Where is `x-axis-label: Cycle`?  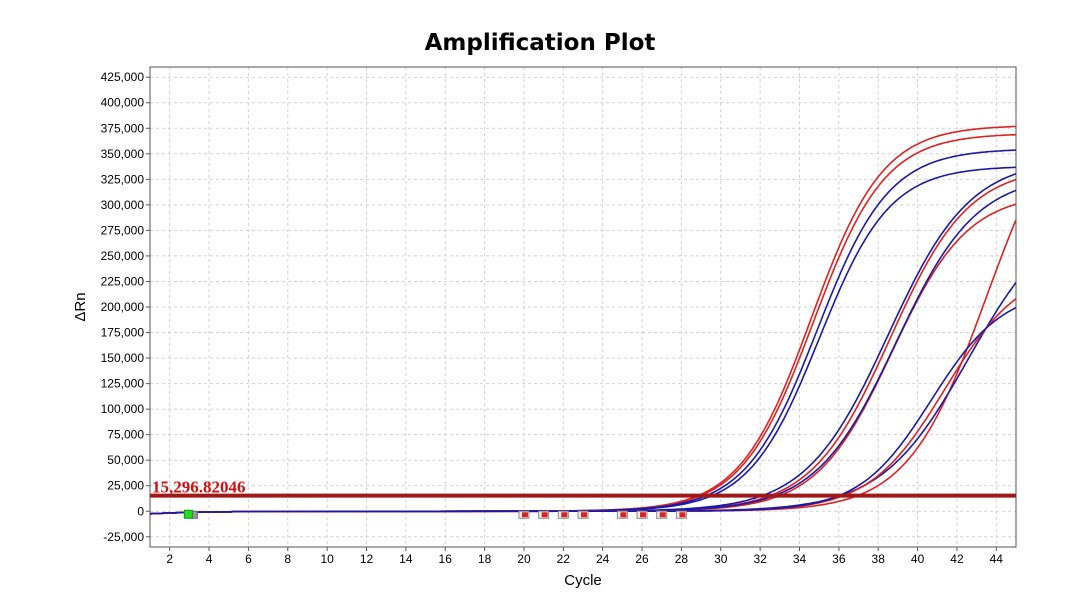 x-axis-label: Cycle is located at coordinates (583, 580).